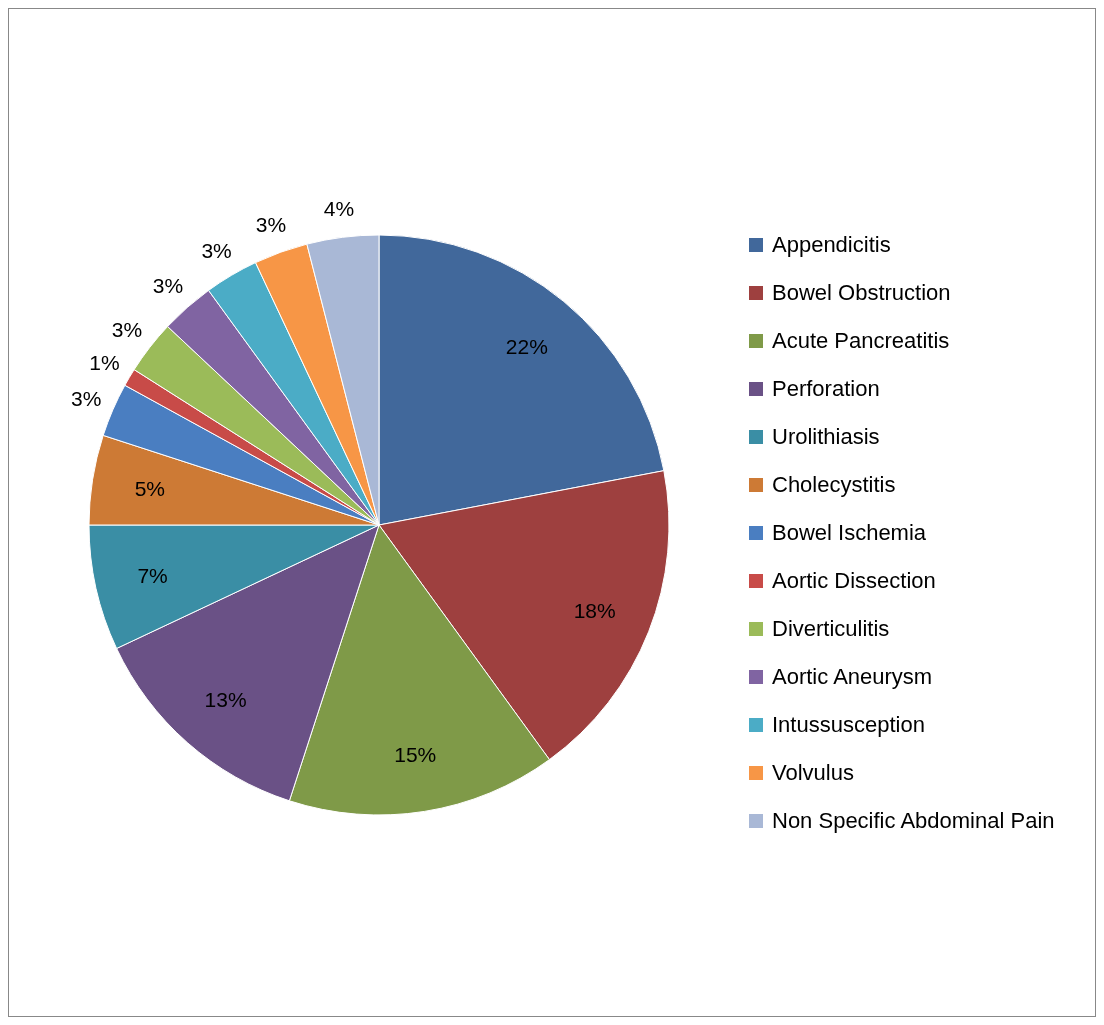  I want to click on data-label: 18%, so click(594, 610).